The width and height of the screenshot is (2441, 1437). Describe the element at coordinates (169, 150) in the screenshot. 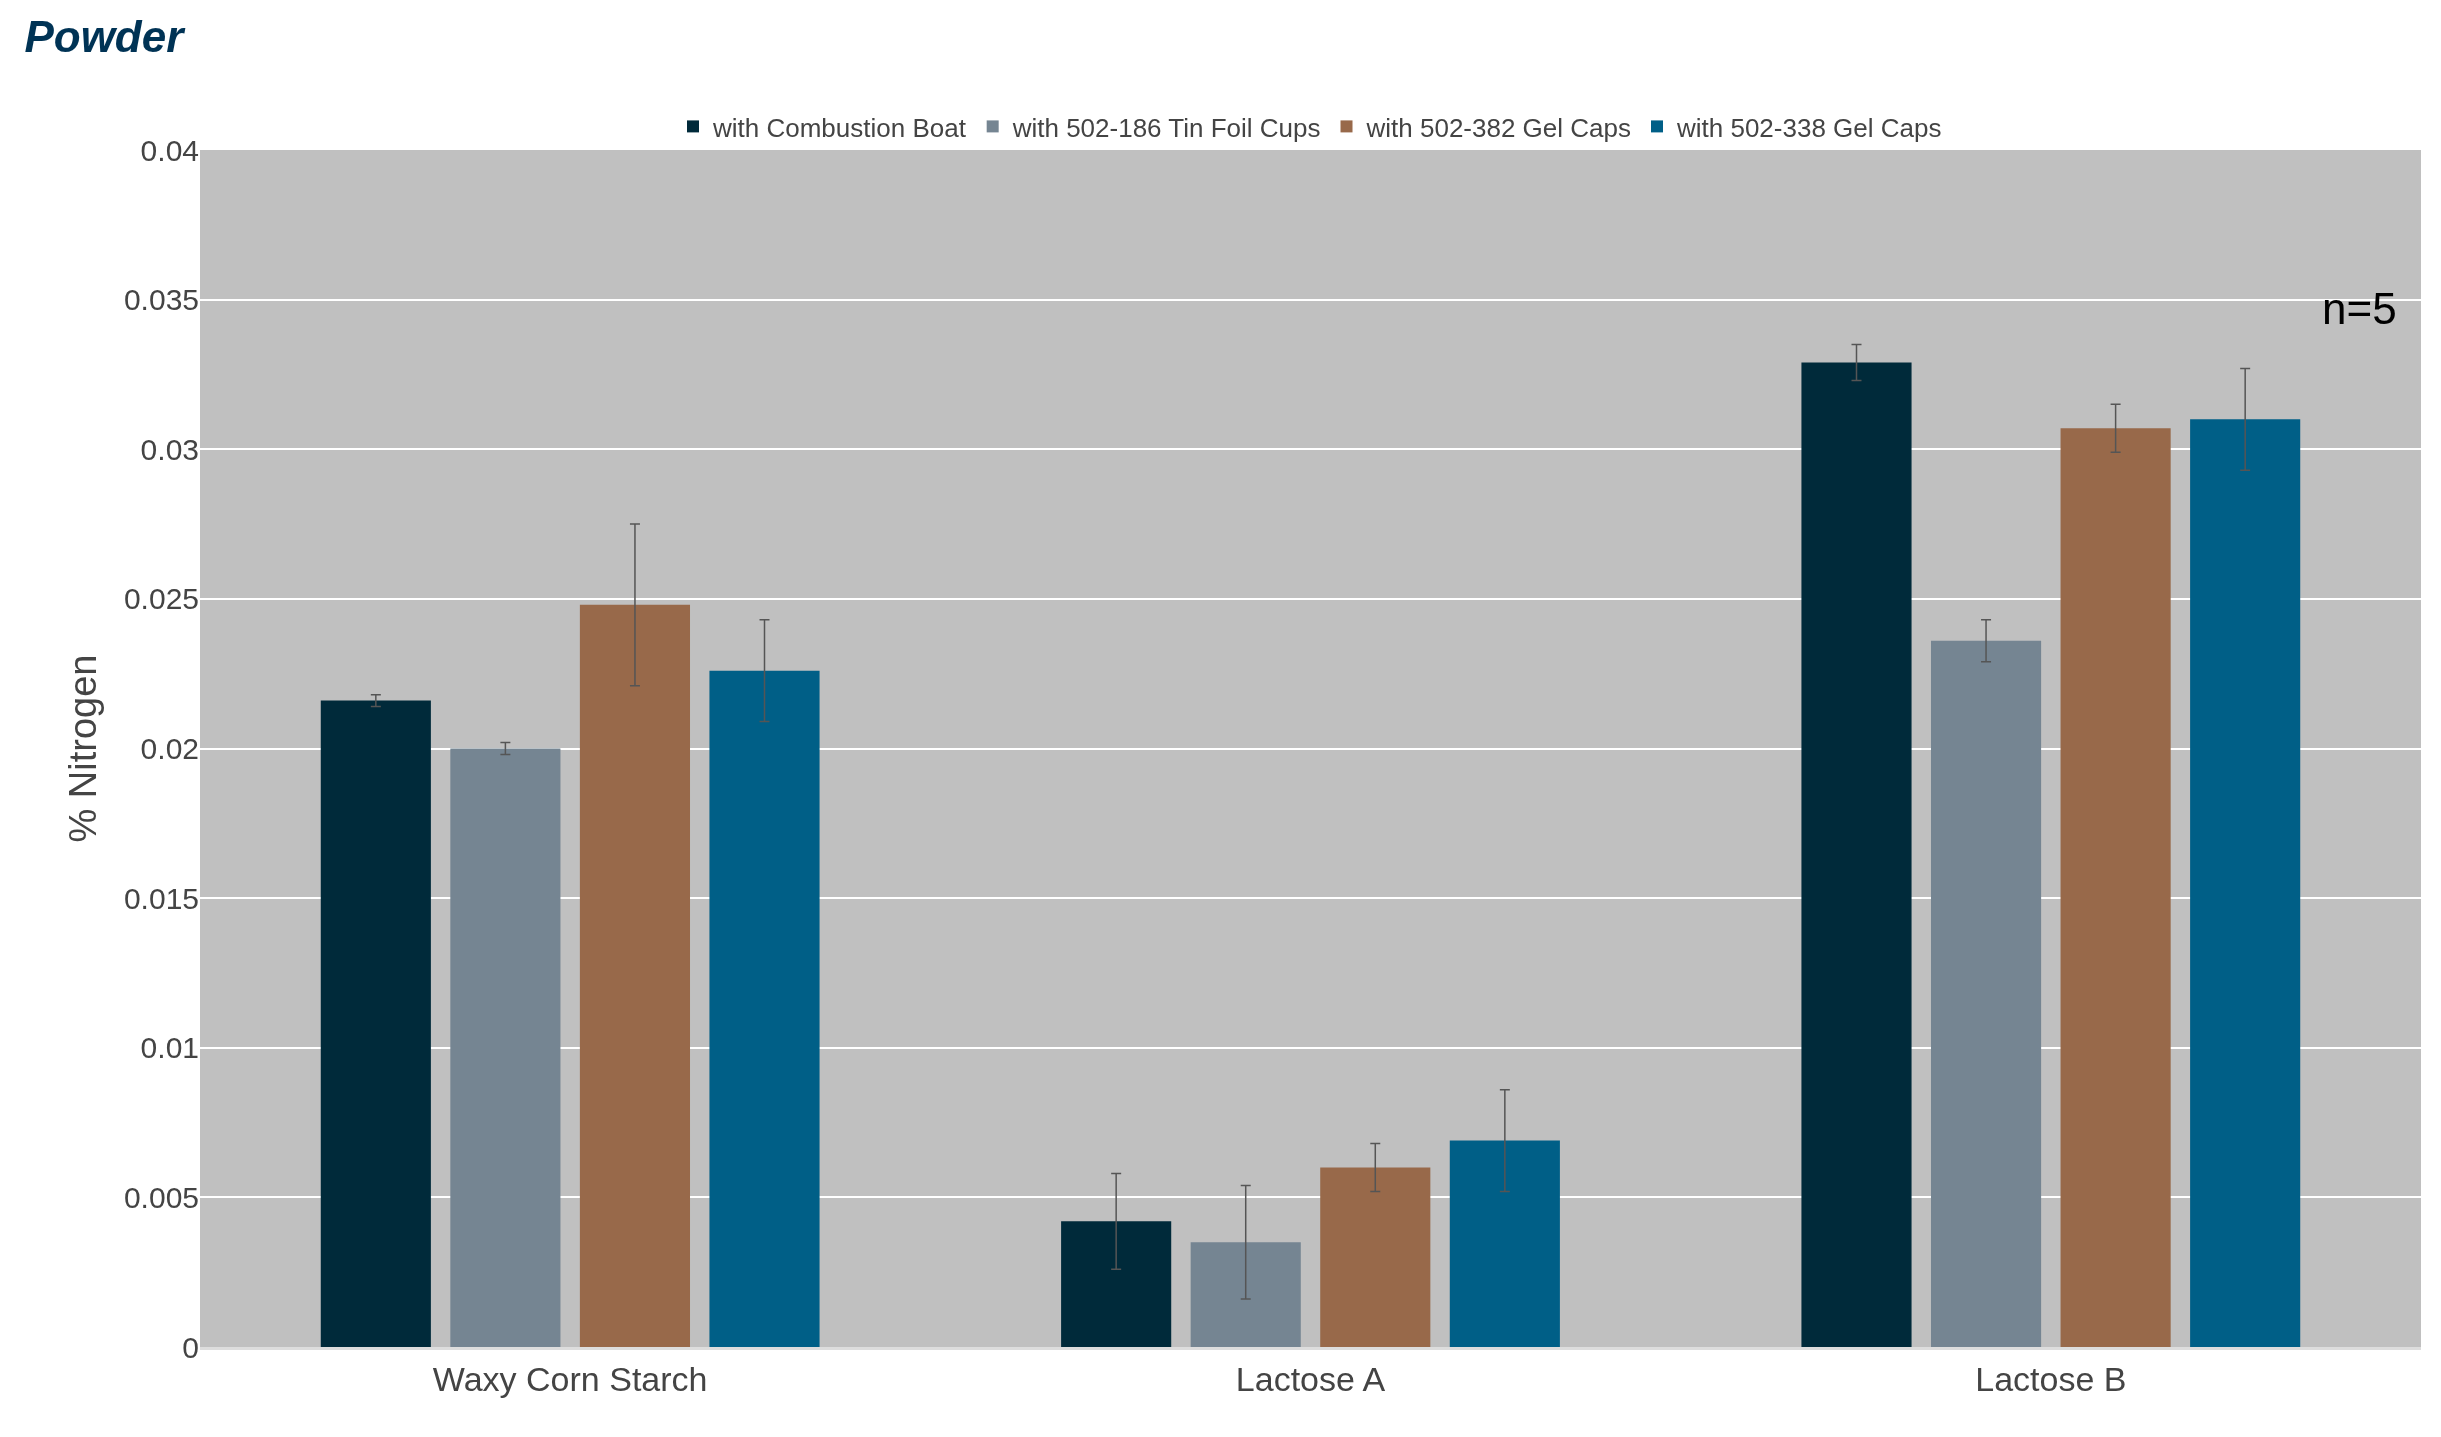

I see `y-tick-label: 0.04` at that location.